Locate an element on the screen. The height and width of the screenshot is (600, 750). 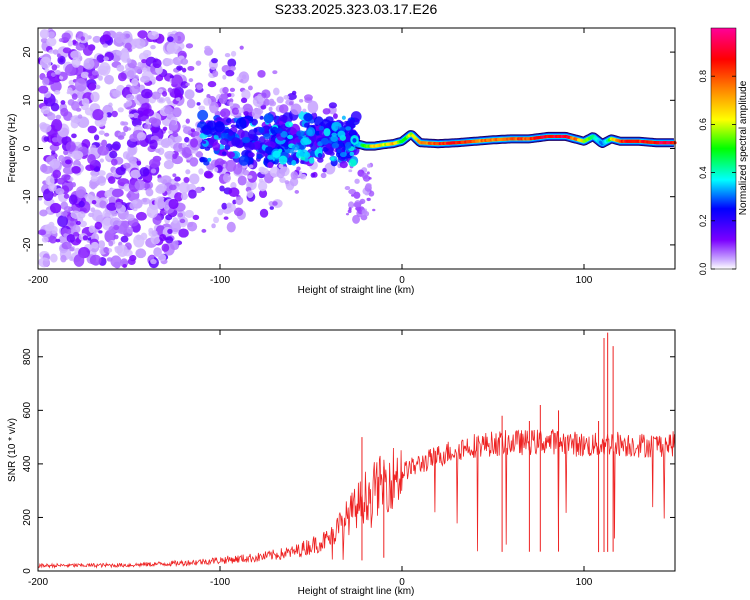
spectrogram-y-tick-label: 10 is located at coordinates (27, 100).